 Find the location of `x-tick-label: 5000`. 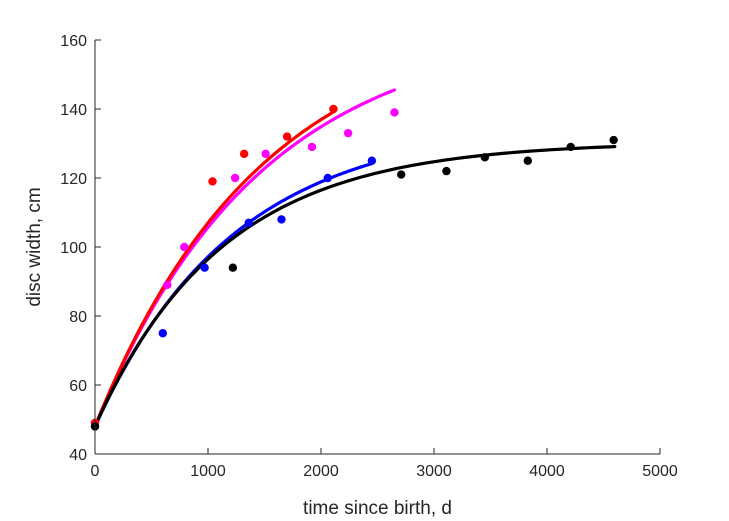

x-tick-label: 5000 is located at coordinates (660, 471).